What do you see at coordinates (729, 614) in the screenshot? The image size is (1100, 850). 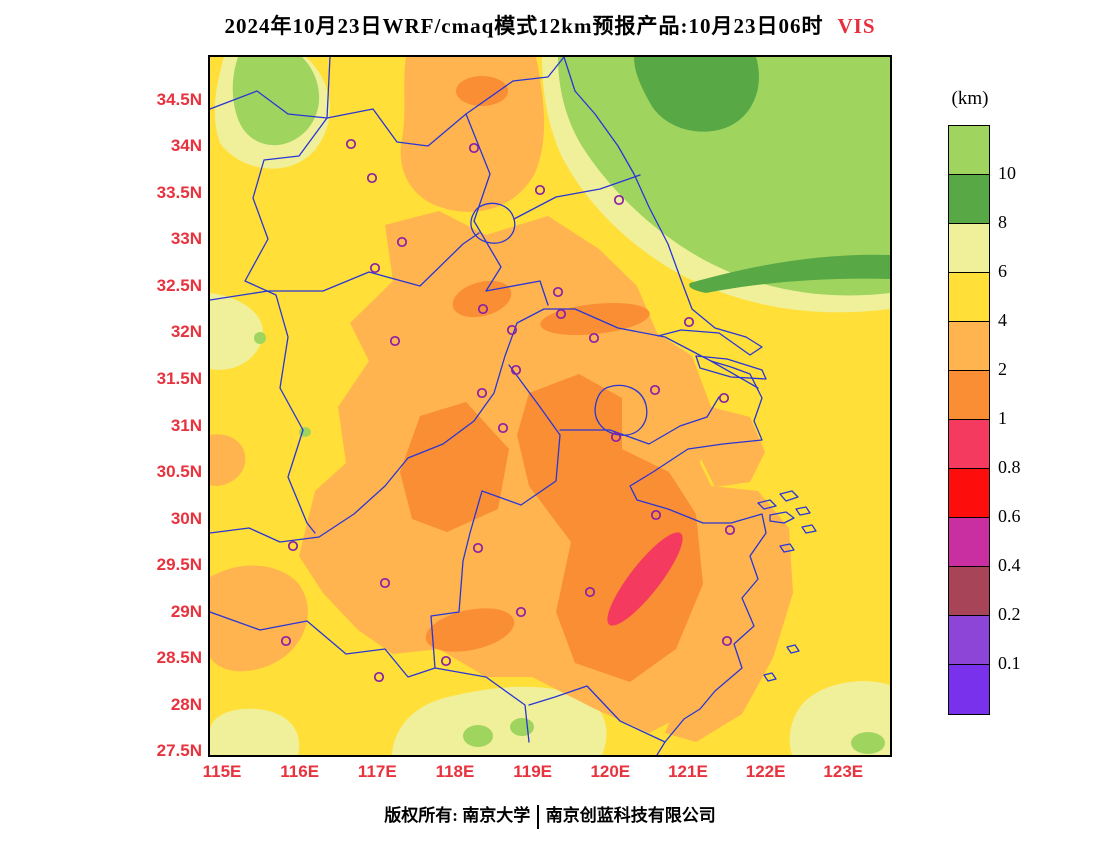 I see `contour-region-orange-coastal` at bounding box center [729, 614].